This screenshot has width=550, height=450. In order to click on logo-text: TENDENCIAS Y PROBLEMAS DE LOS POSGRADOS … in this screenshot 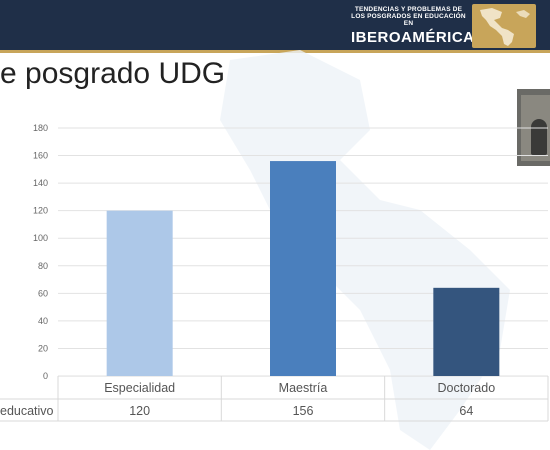, I will do `click(413, 26)`.